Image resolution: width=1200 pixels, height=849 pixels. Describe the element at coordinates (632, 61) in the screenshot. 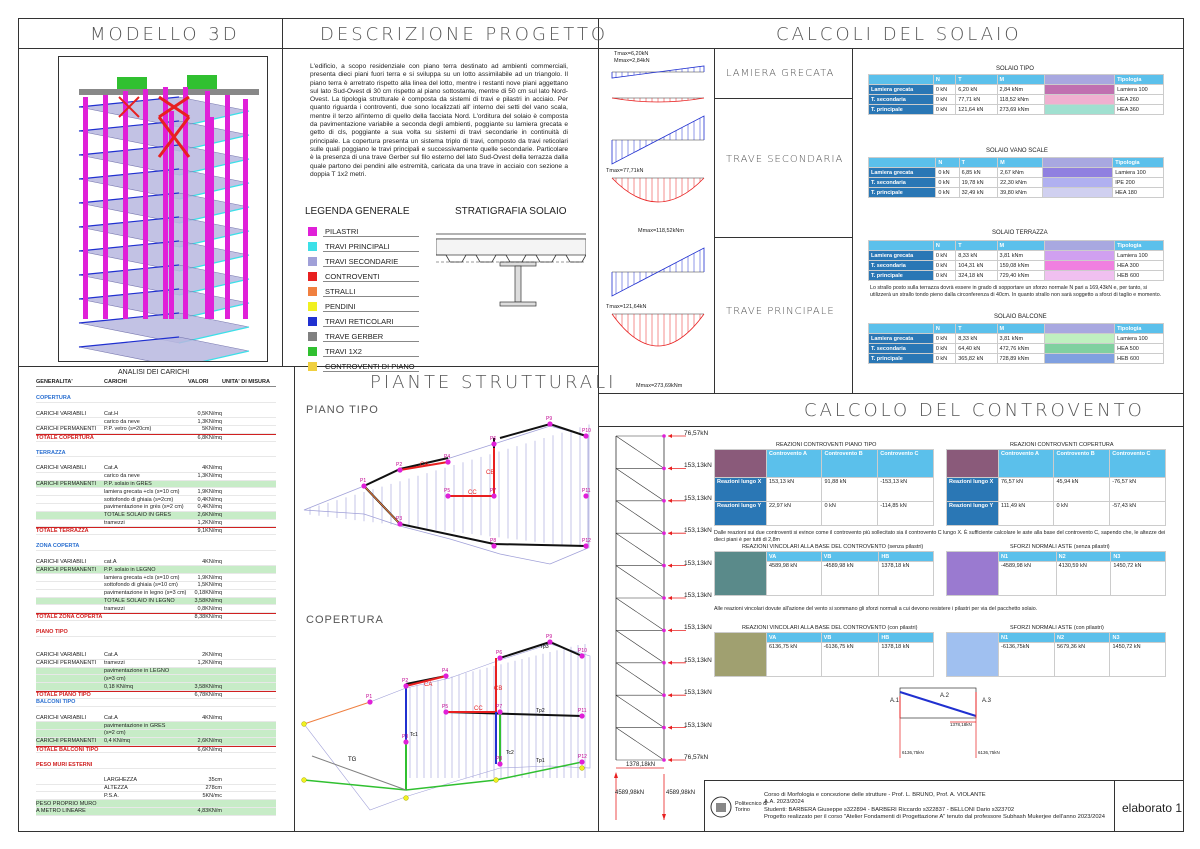

I see `lamiera-m-label: Mmax=2,84kN` at that location.